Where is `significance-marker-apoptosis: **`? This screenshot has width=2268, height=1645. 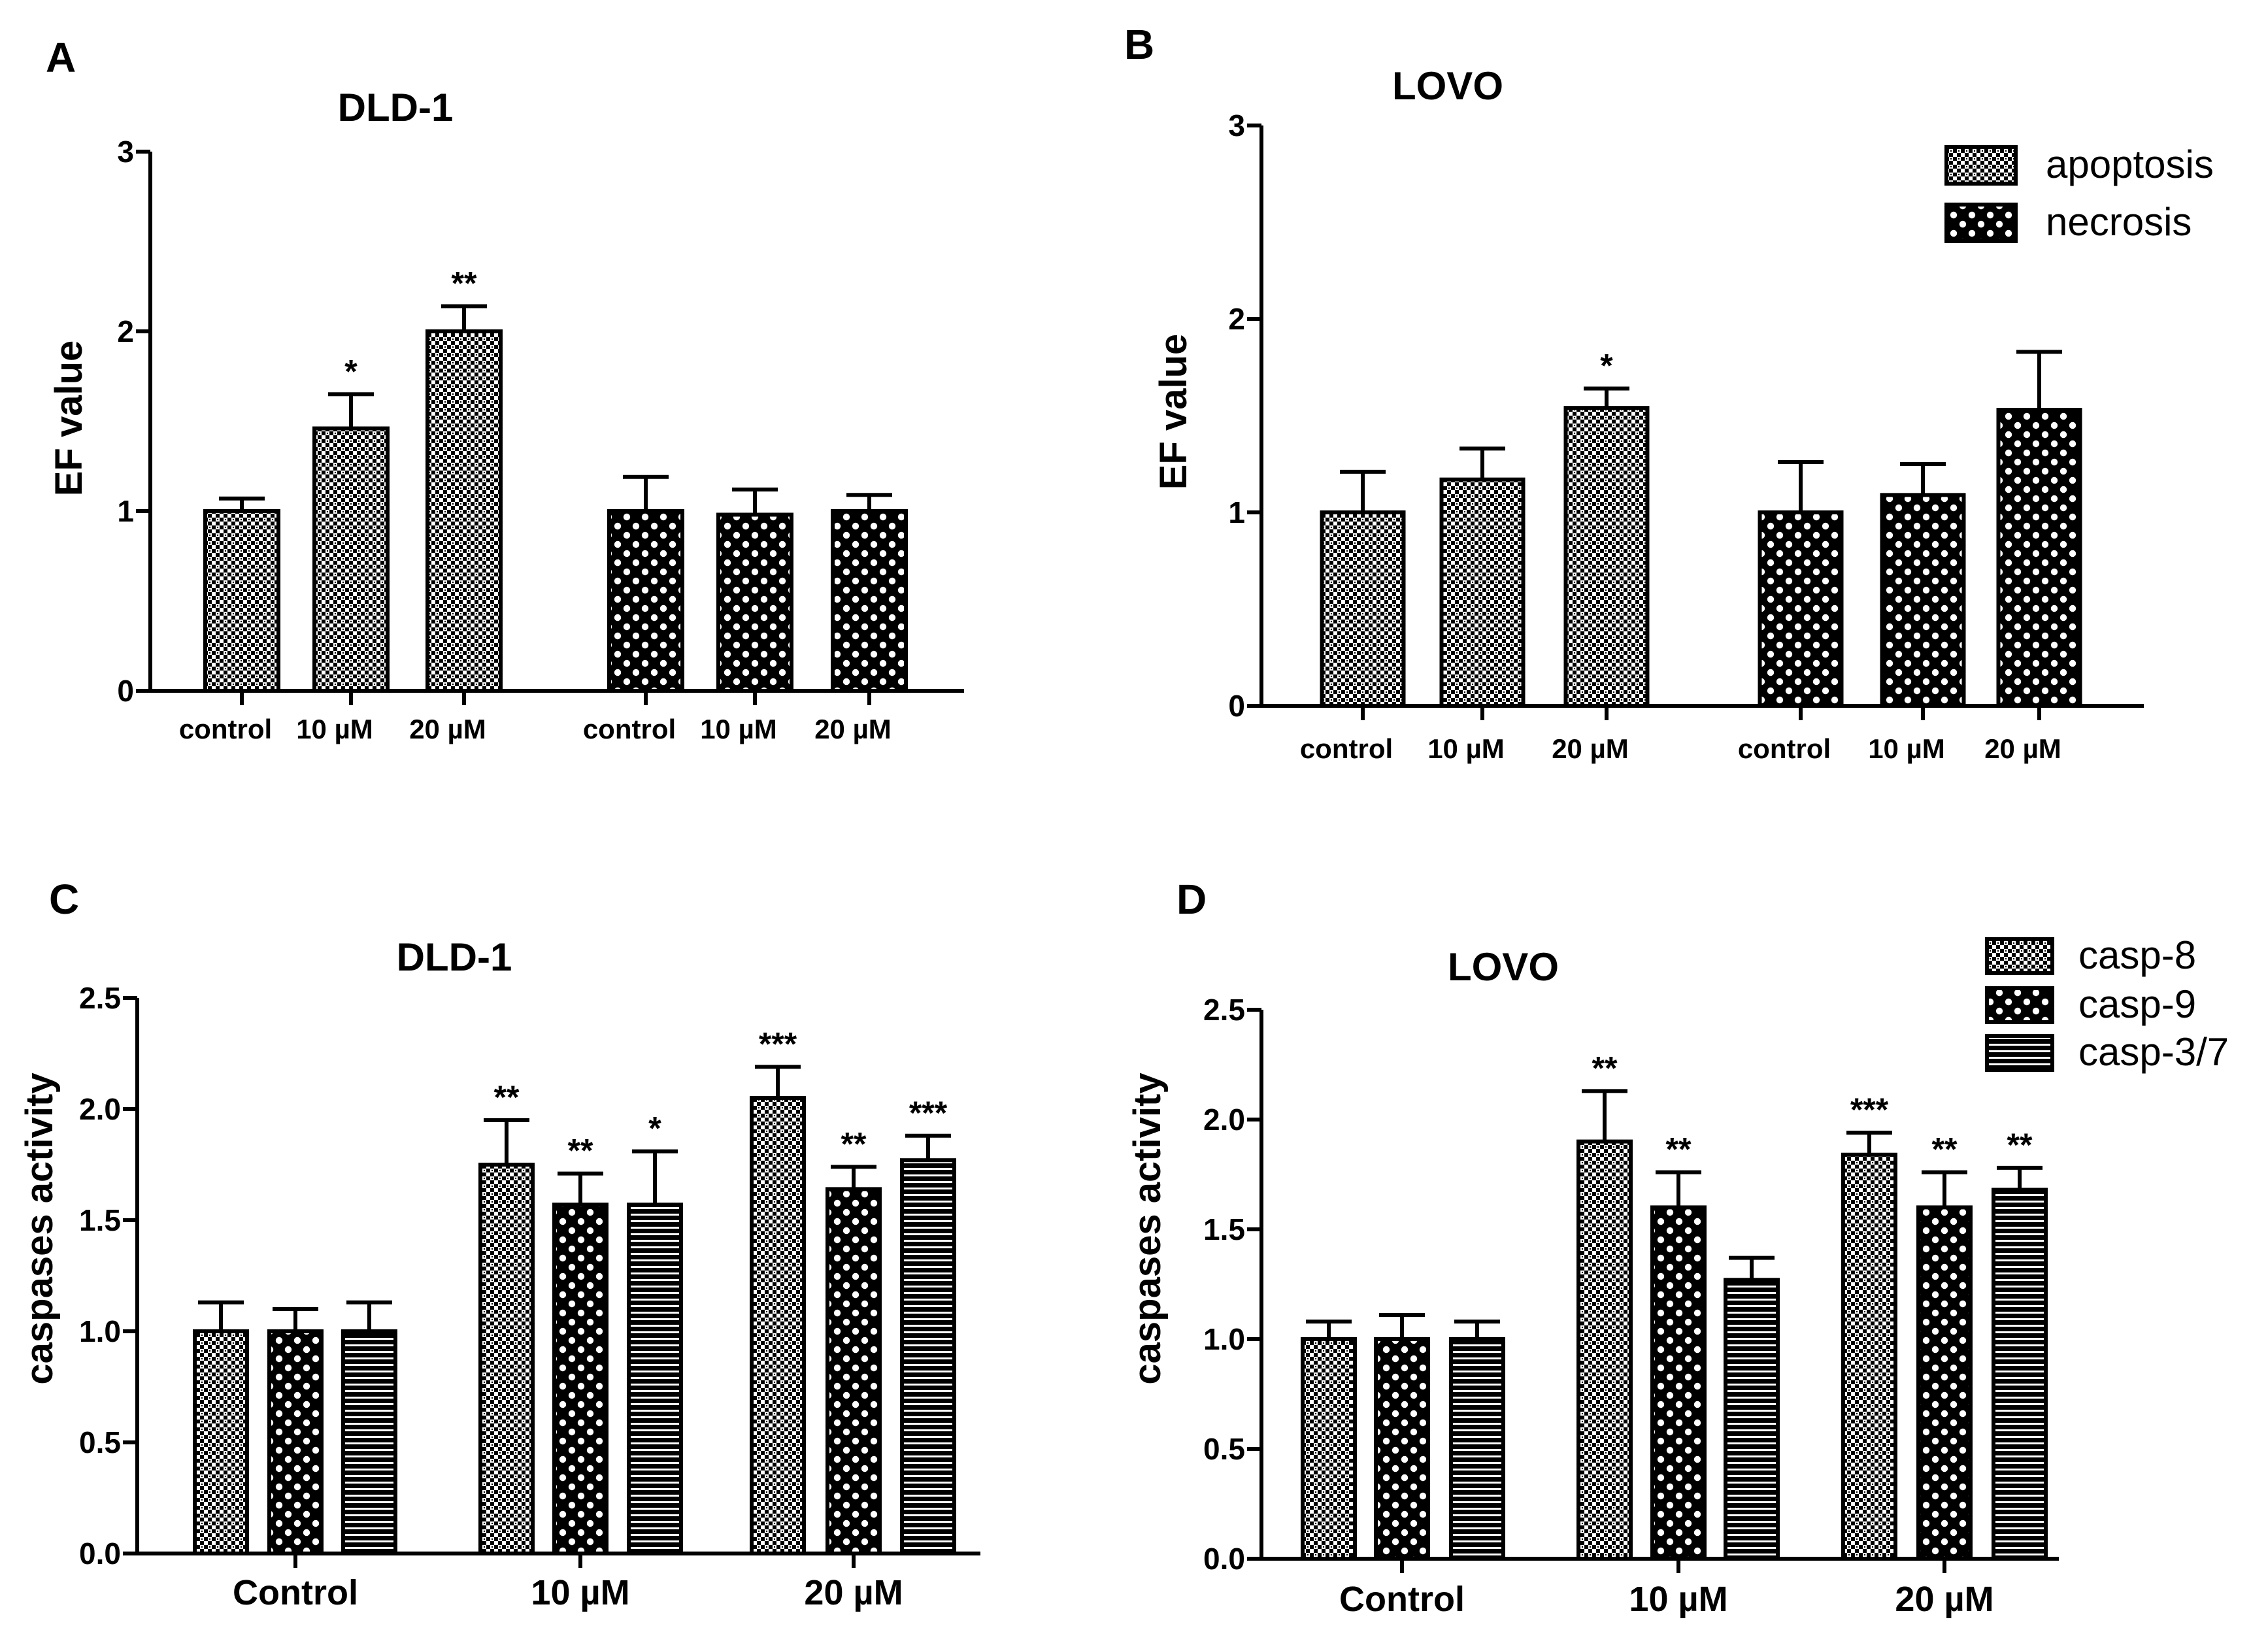 significance-marker-apoptosis: ** is located at coordinates (464, 283).